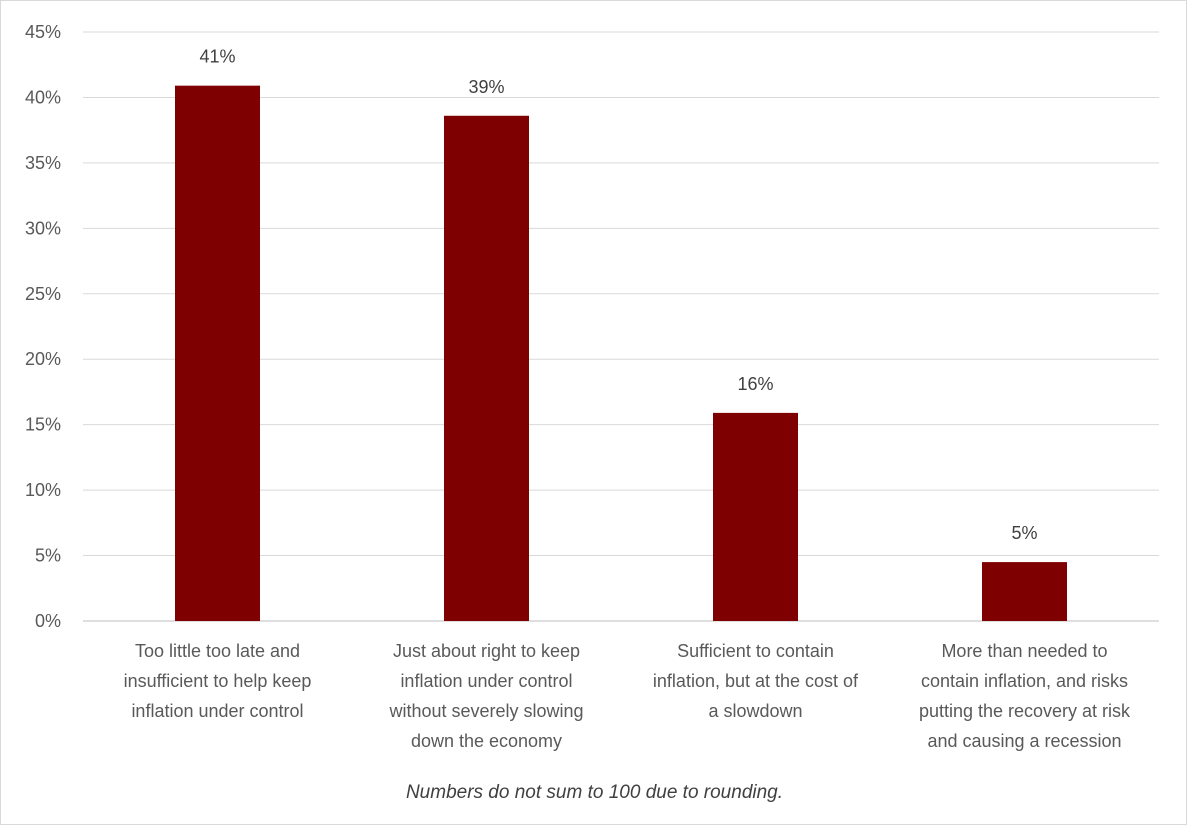  I want to click on y-tick-label: 25%, so click(43, 294).